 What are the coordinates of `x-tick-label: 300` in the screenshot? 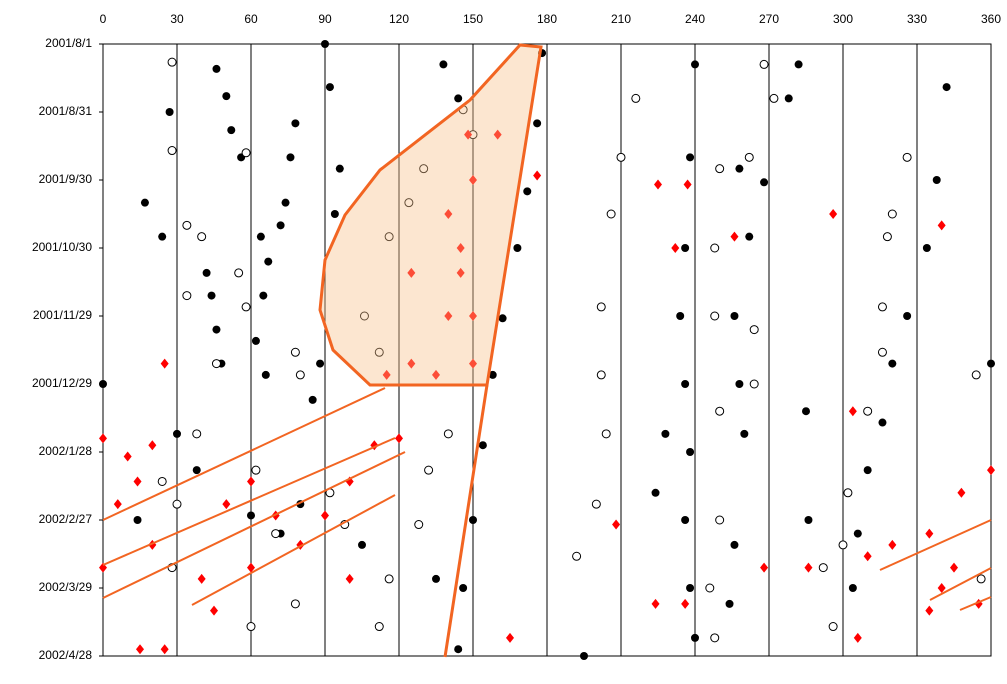 It's located at (843, 19).